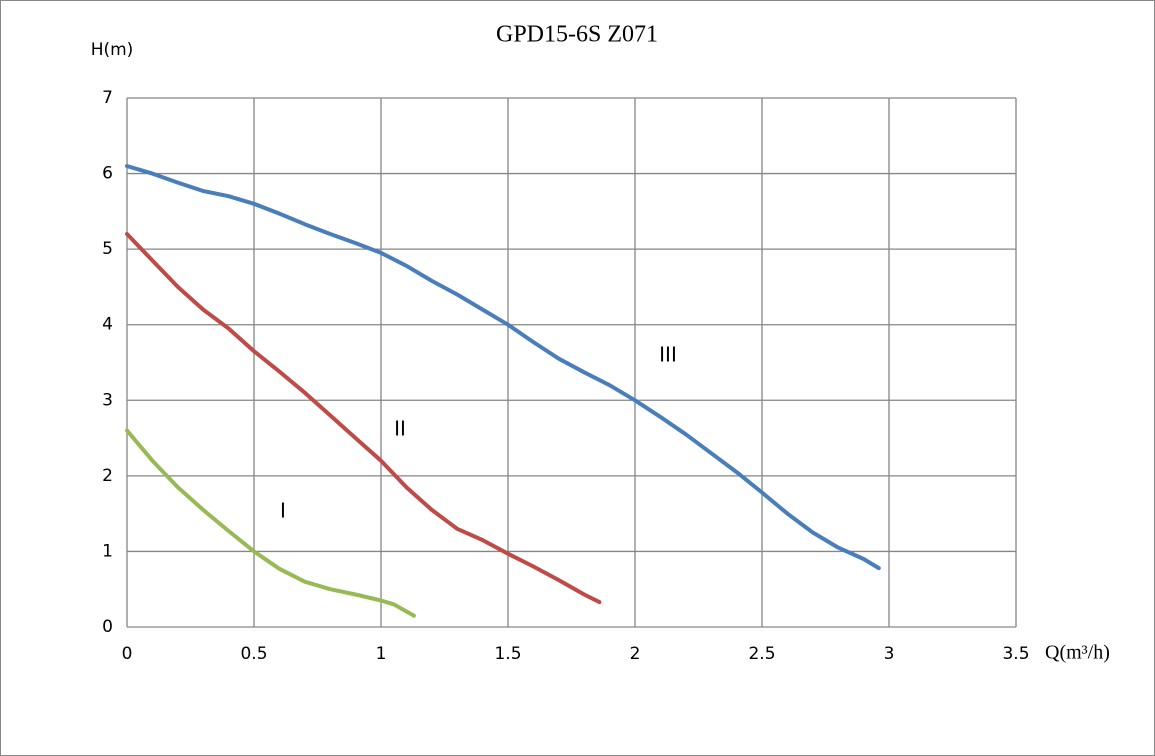  What do you see at coordinates (889, 654) in the screenshot?
I see `x-tick-label: 3` at bounding box center [889, 654].